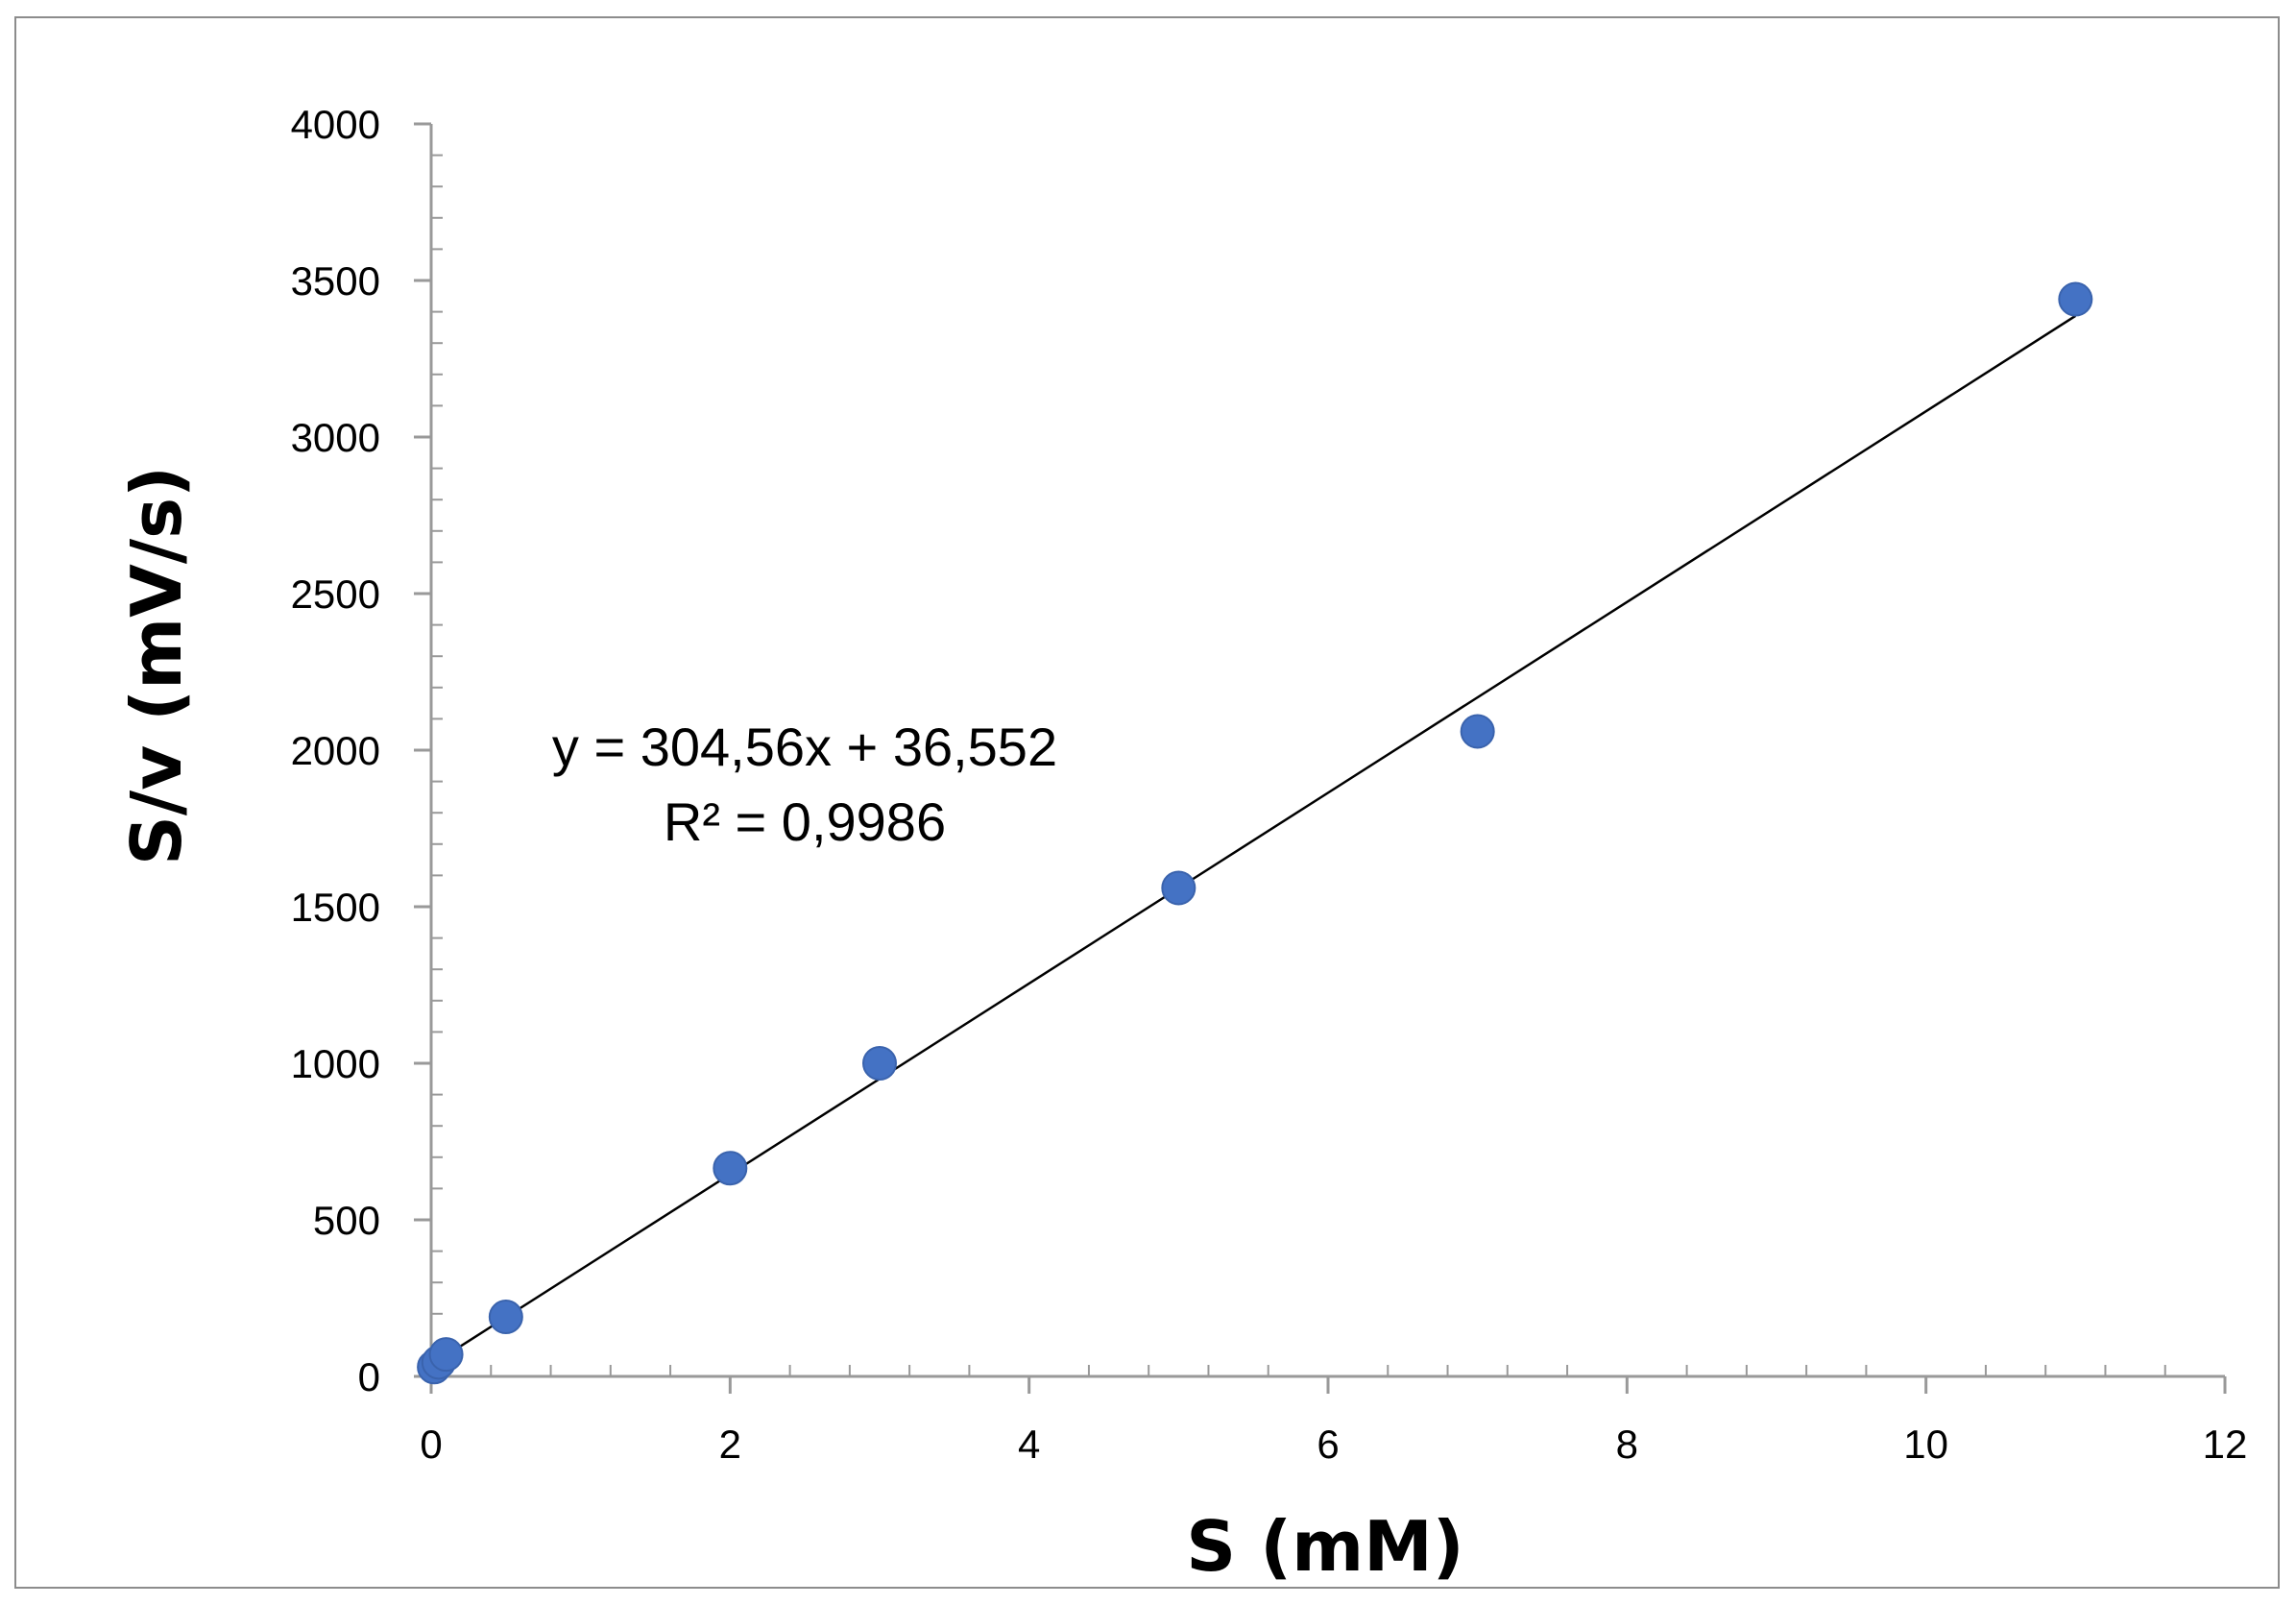 This screenshot has width=2296, height=1605. I want to click on x-tick-label: 12, so click(2225, 1444).